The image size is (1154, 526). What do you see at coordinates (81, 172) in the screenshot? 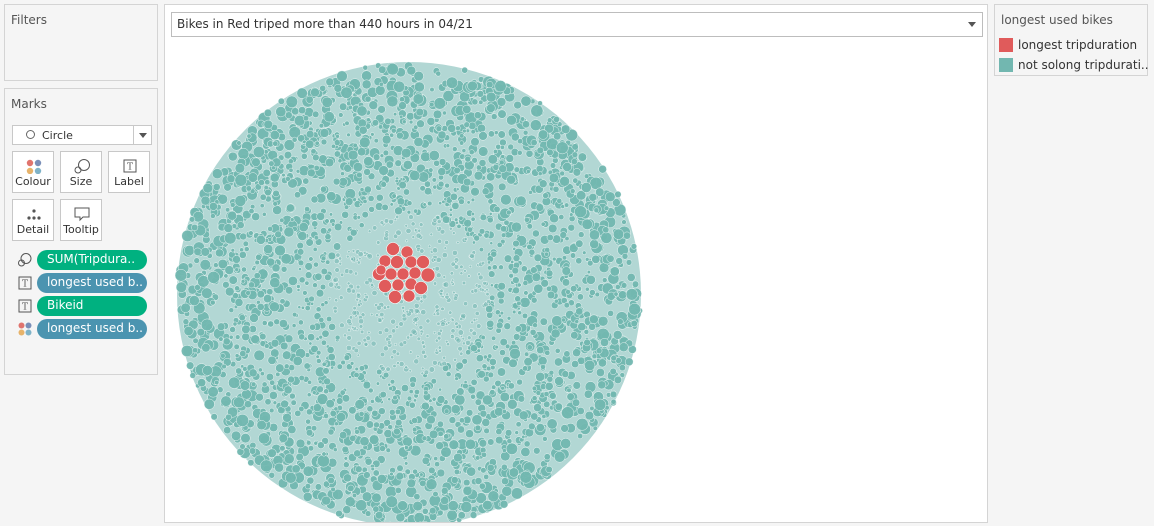
I see `size-button: Size` at bounding box center [81, 172].